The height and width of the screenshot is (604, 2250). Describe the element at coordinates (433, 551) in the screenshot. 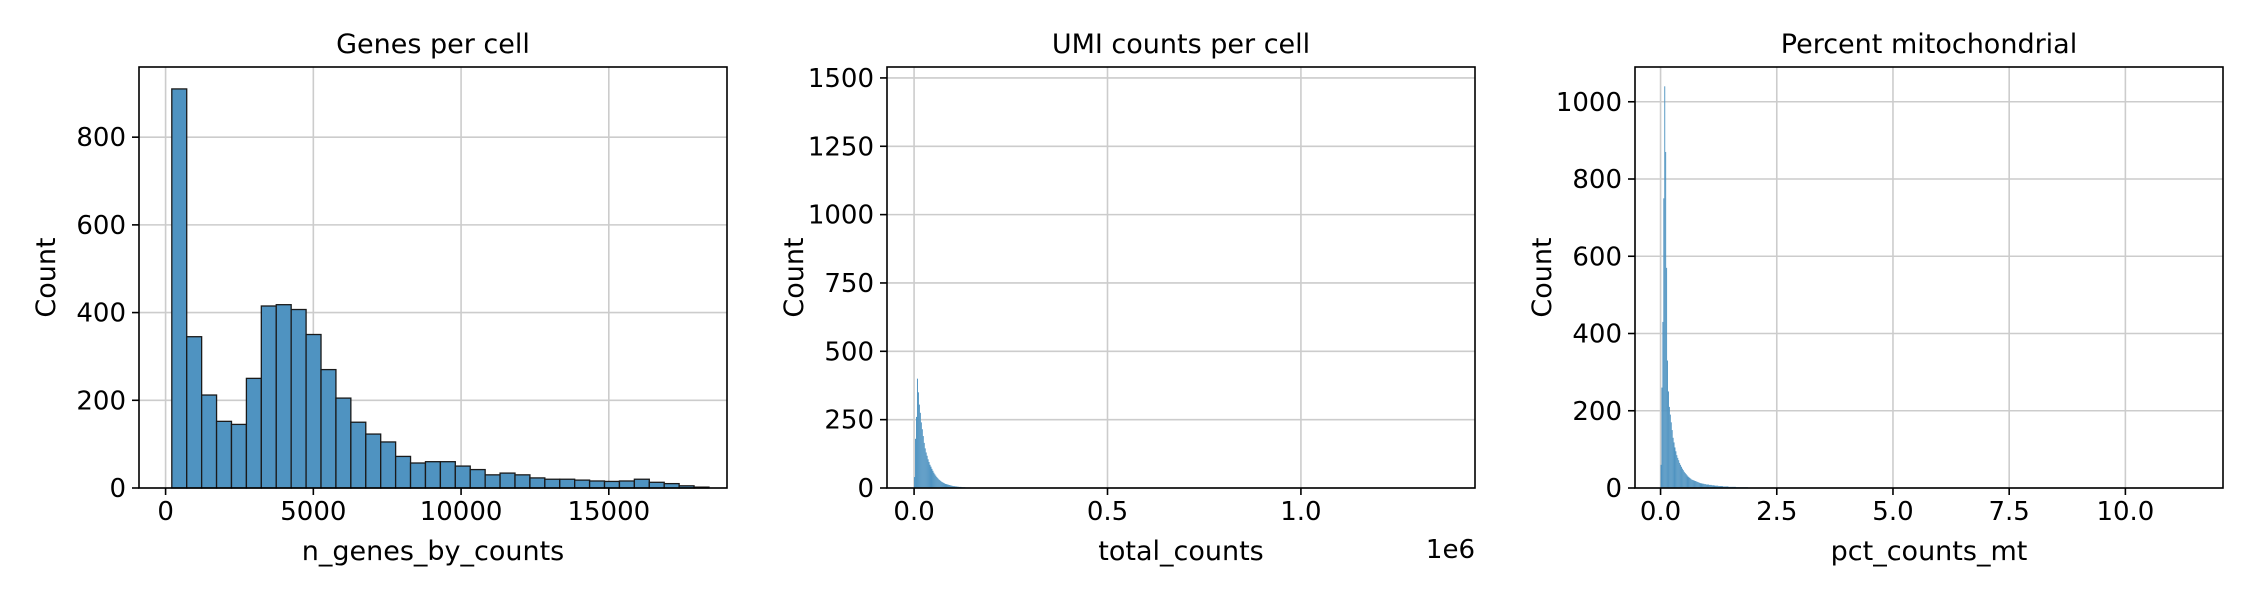

I see `genes-x-axis-label: n_genes_by_counts` at that location.